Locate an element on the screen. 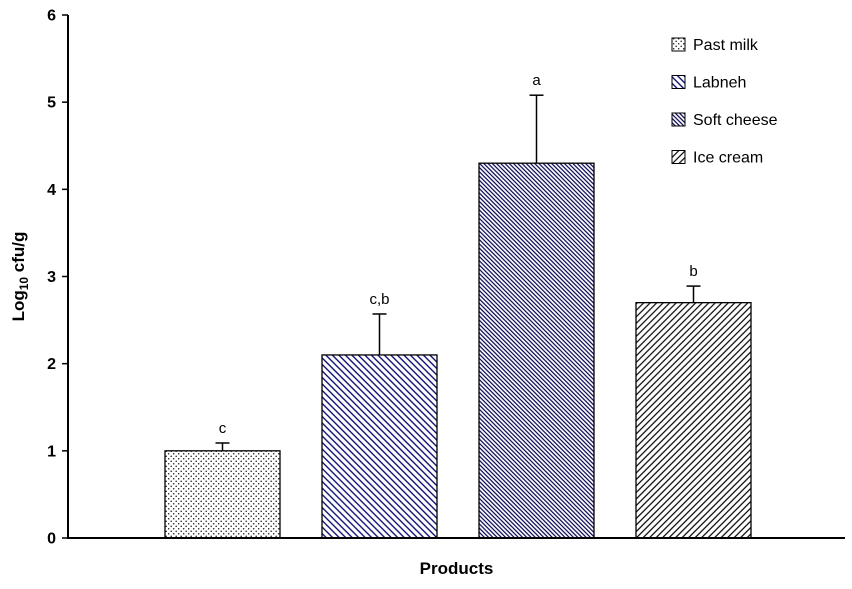  y-tick-label: 6 is located at coordinates (51, 16).